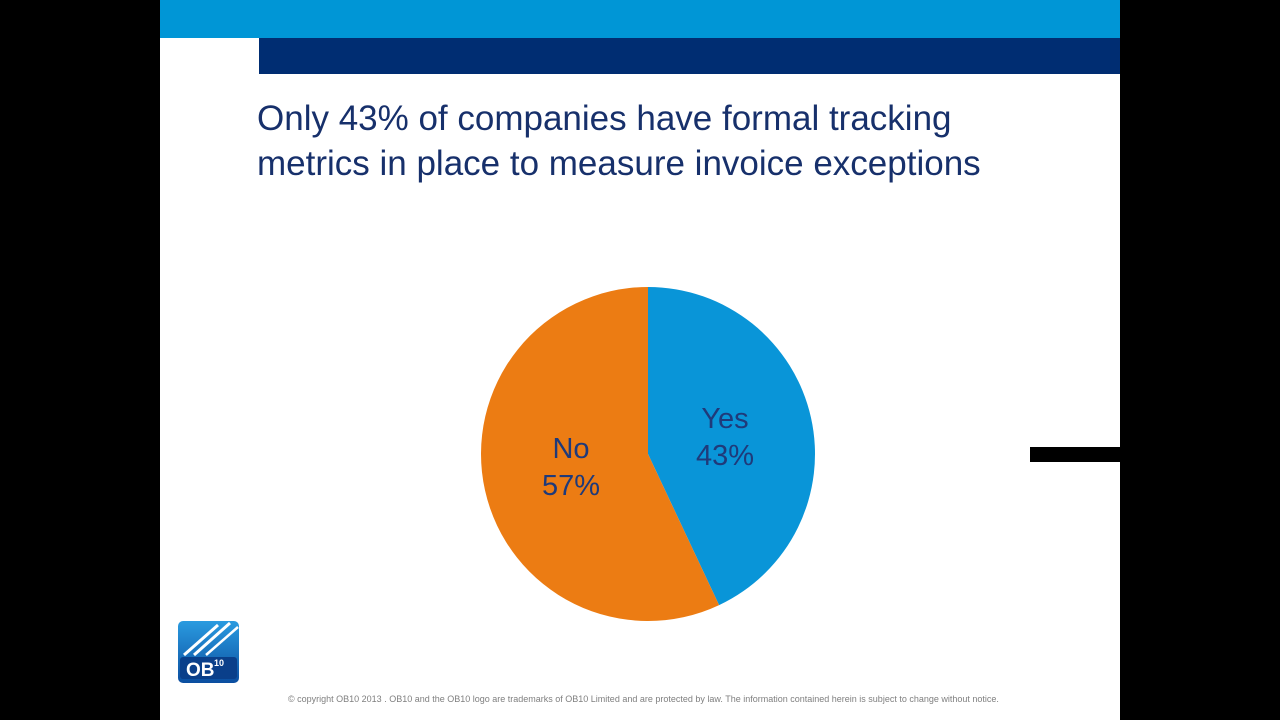 The width and height of the screenshot is (1280, 720). Describe the element at coordinates (208, 652) in the screenshot. I see `ob10-logo-icon: OB 10` at that location.